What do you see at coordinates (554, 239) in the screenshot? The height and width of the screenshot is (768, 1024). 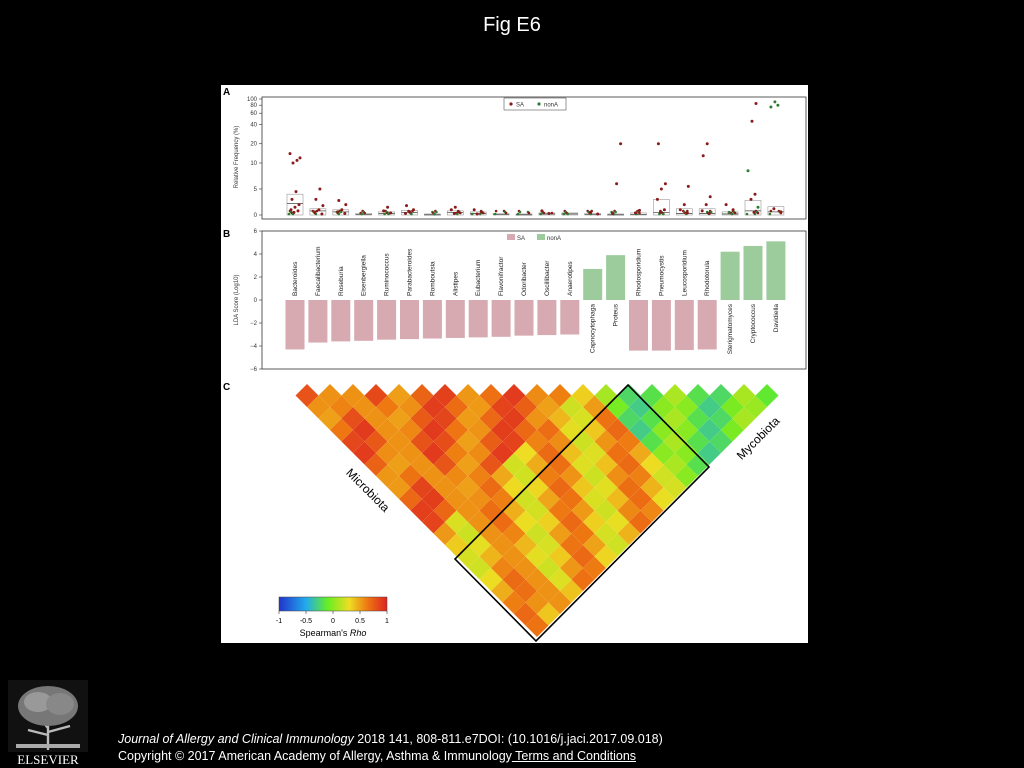 I see `panel-b-legend-nona: nonA` at bounding box center [554, 239].